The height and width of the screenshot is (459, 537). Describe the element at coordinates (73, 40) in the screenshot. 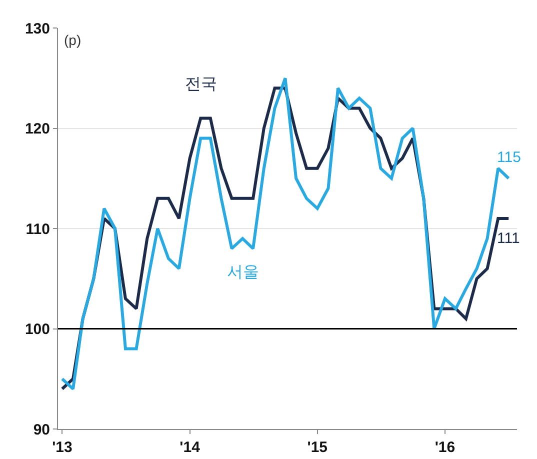

I see `y-axis-title: (p)` at that location.